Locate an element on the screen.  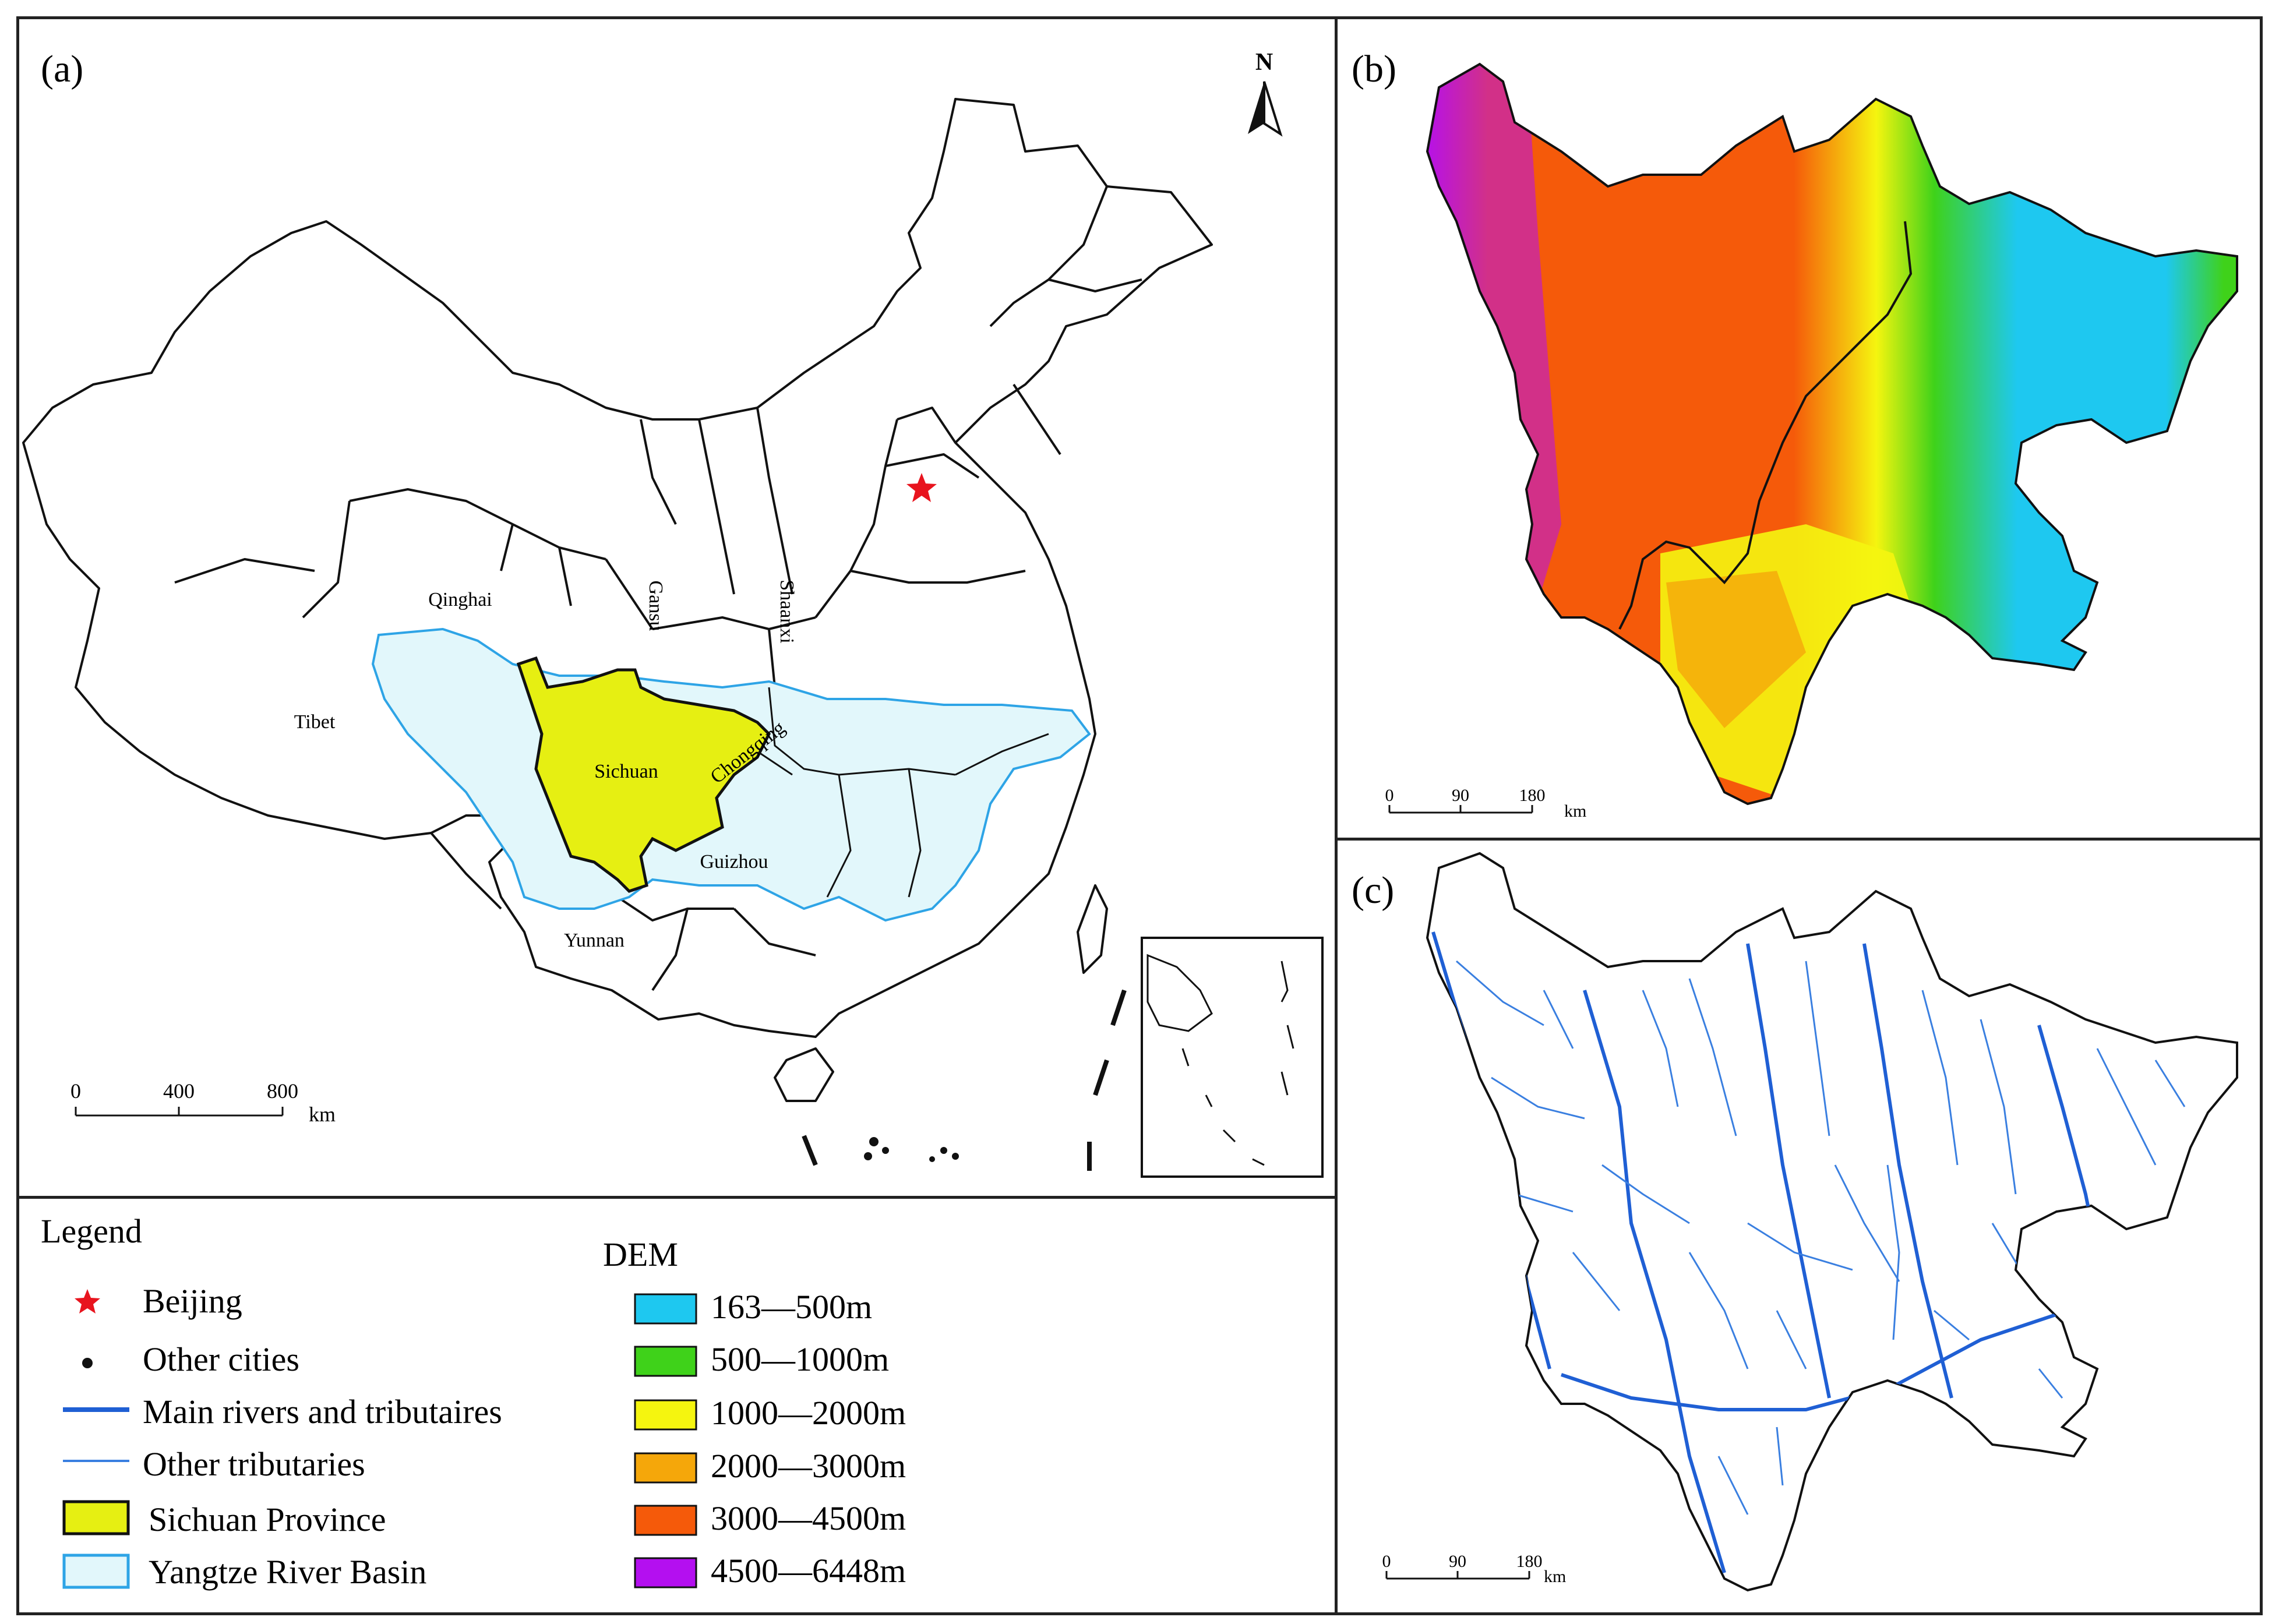
dem-title: DEM is located at coordinates (640, 1254).